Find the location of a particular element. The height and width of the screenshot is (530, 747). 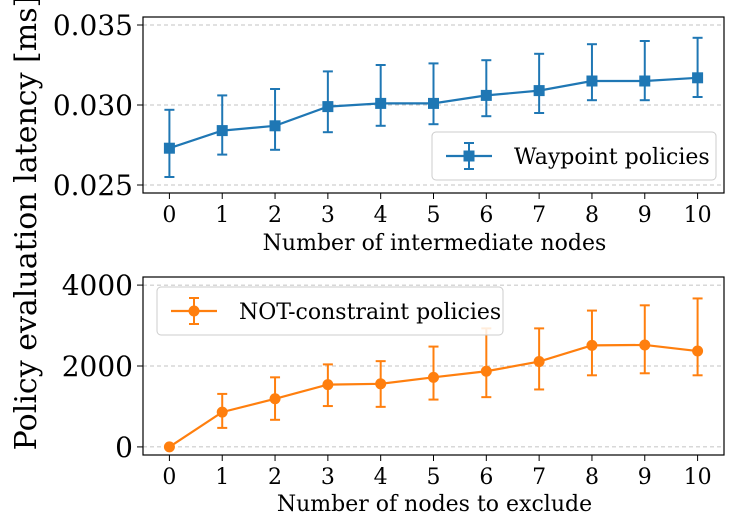

x-axis-label: Number of nodes to exclude is located at coordinates (434, 504).